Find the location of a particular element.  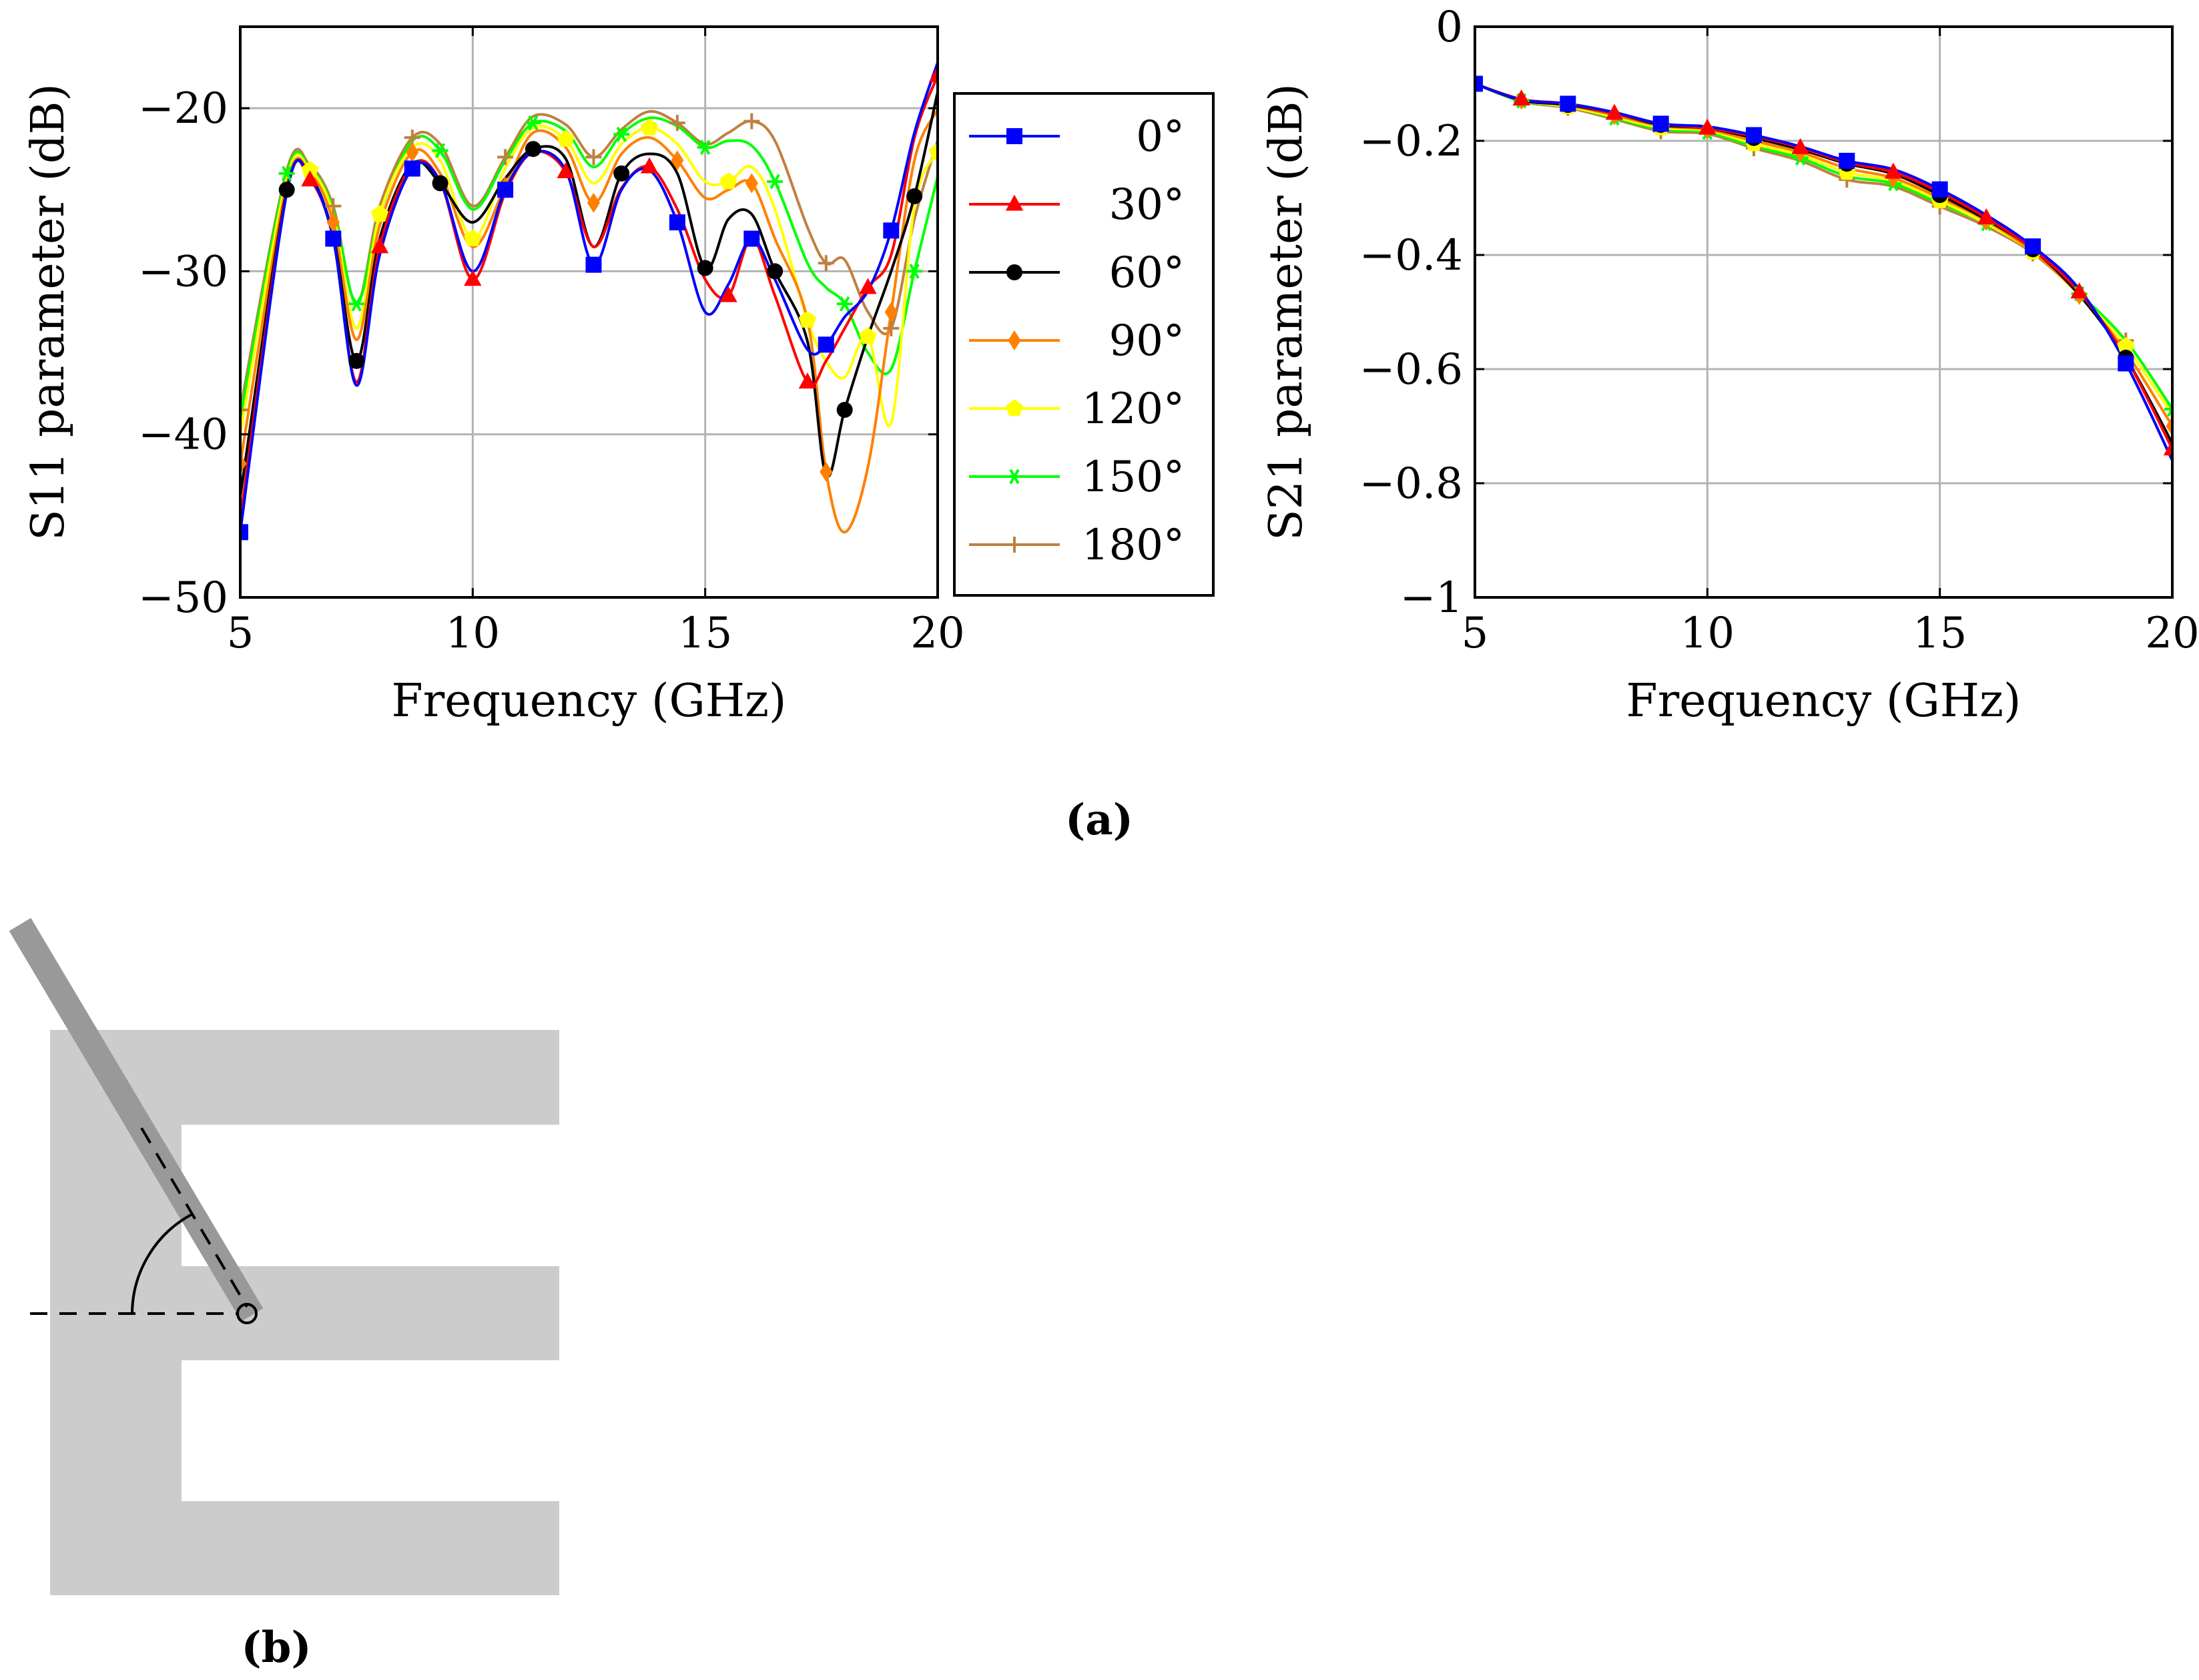

angle-arc is located at coordinates (162, 1264).